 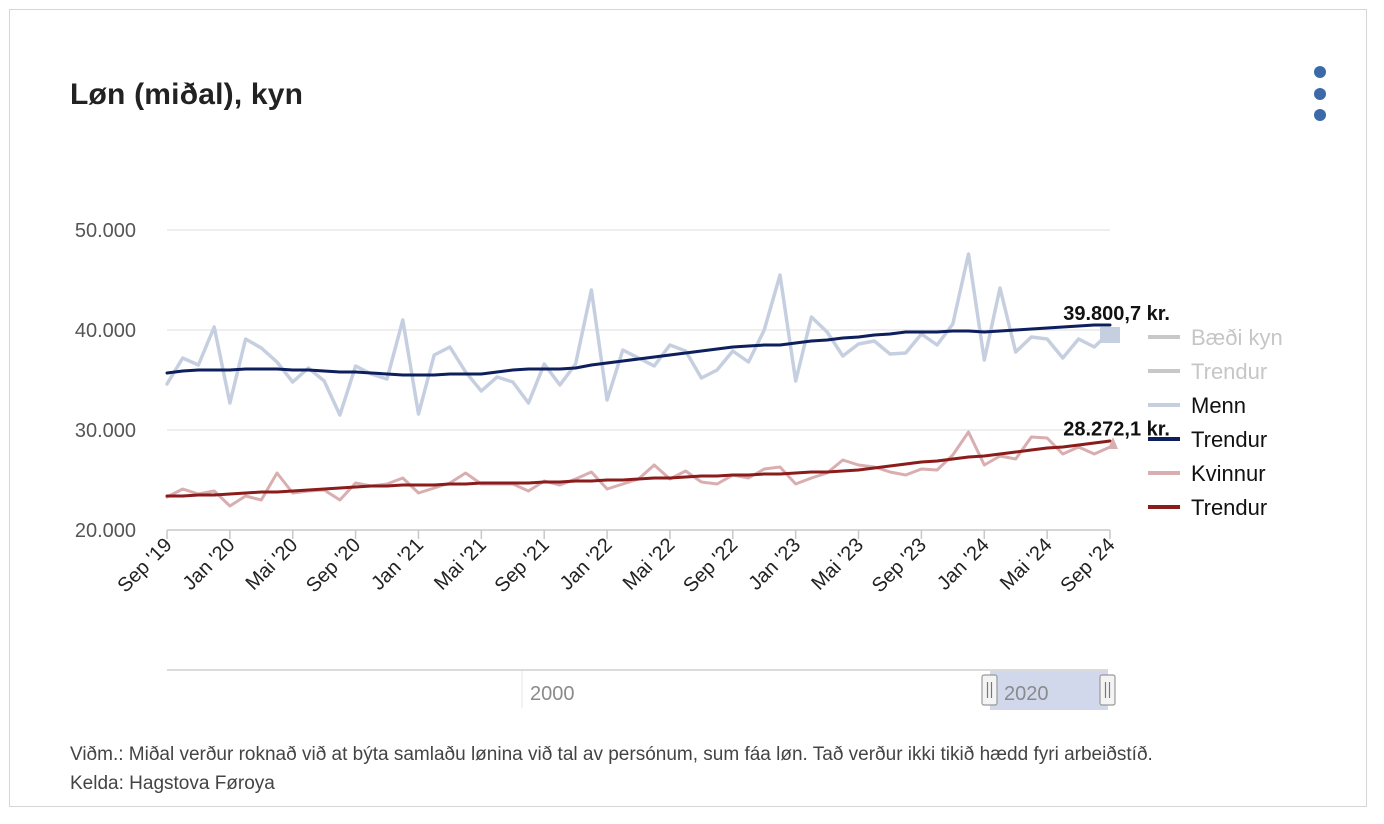 I want to click on end-labels: 39.800,7 kr. 28.272,1 kr., so click(x=1116, y=371).